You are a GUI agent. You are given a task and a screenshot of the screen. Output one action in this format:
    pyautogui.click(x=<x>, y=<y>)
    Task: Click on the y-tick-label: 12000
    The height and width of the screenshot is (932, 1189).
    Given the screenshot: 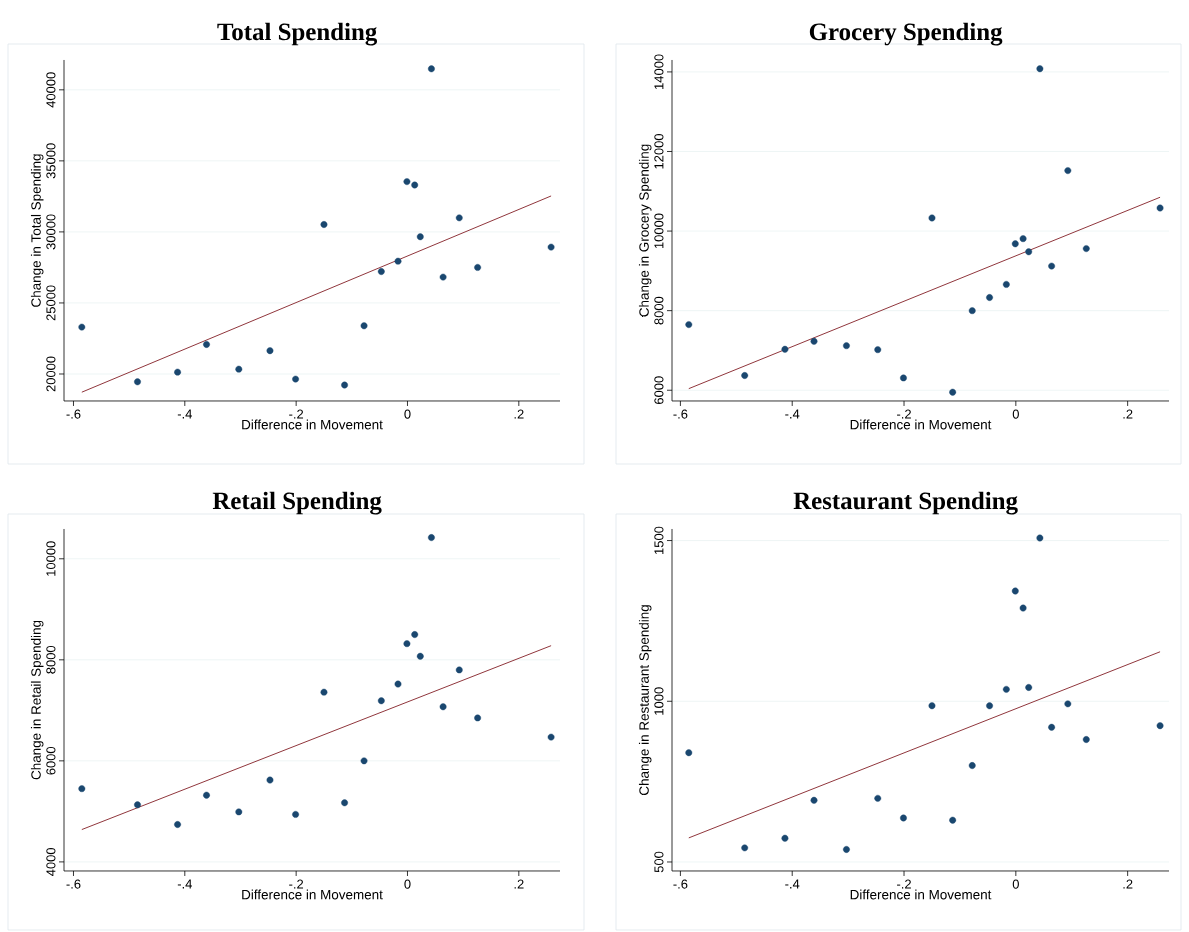 What is the action you would take?
    pyautogui.click(x=659, y=151)
    